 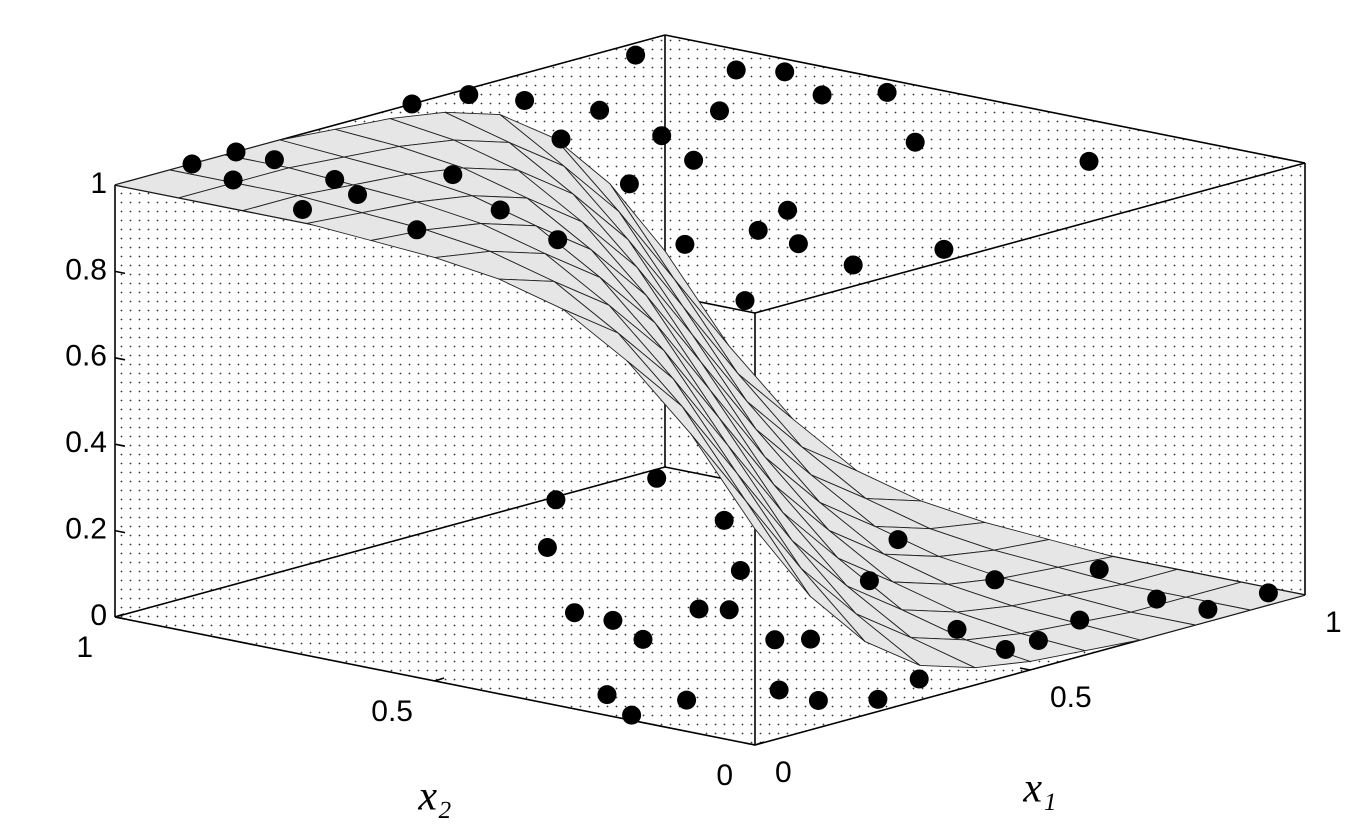 What do you see at coordinates (98, 183) in the screenshot?
I see `z-tick-label: 1` at bounding box center [98, 183].